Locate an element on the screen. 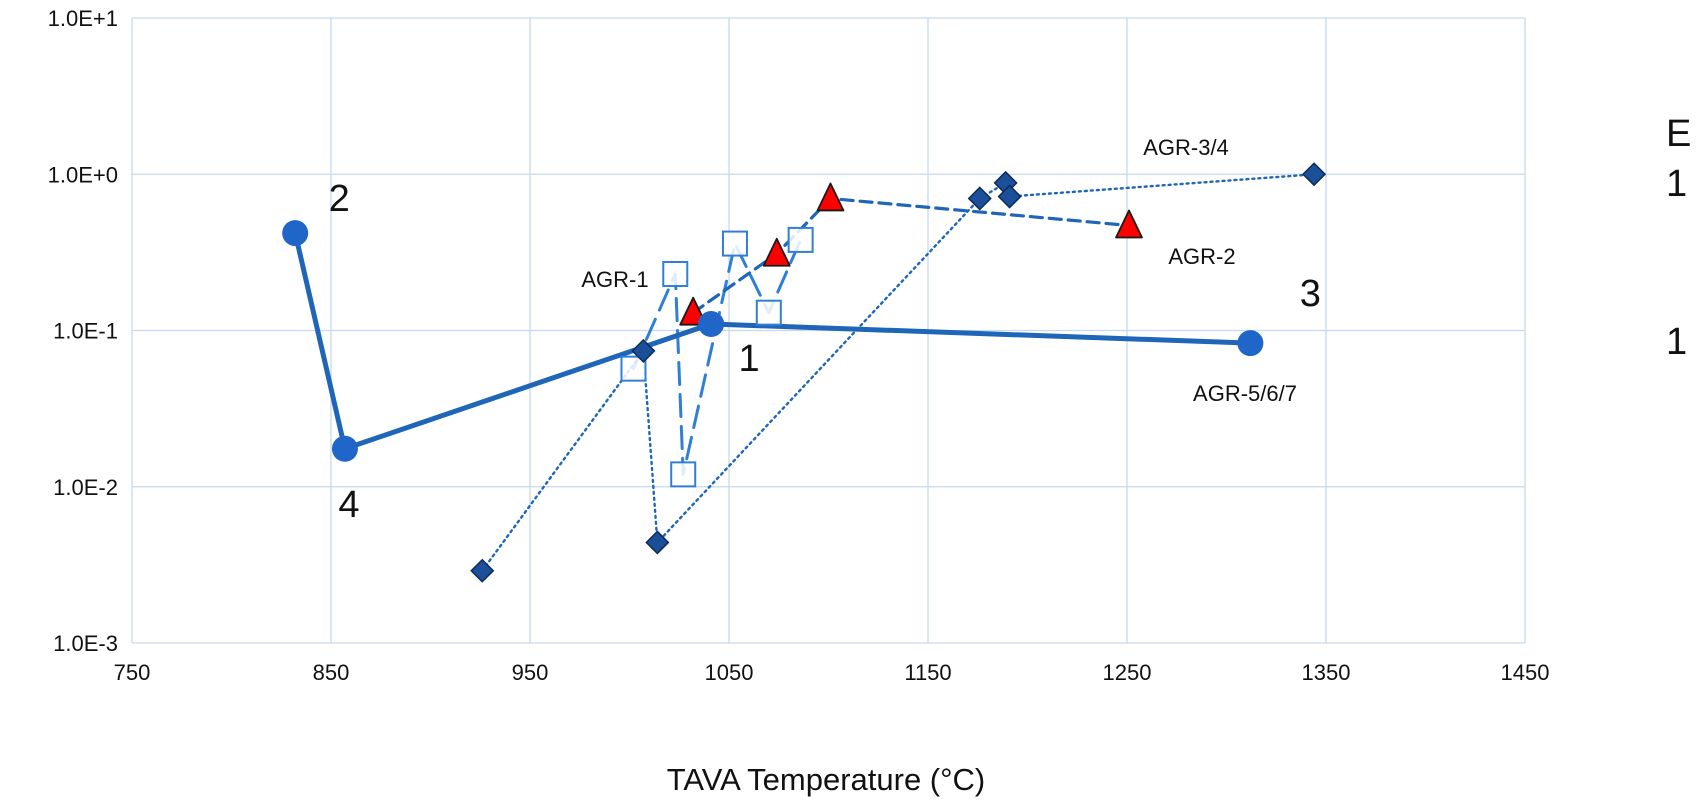 The width and height of the screenshot is (1696, 806). y-tick-label: 1.0E+0 is located at coordinates (83, 174).